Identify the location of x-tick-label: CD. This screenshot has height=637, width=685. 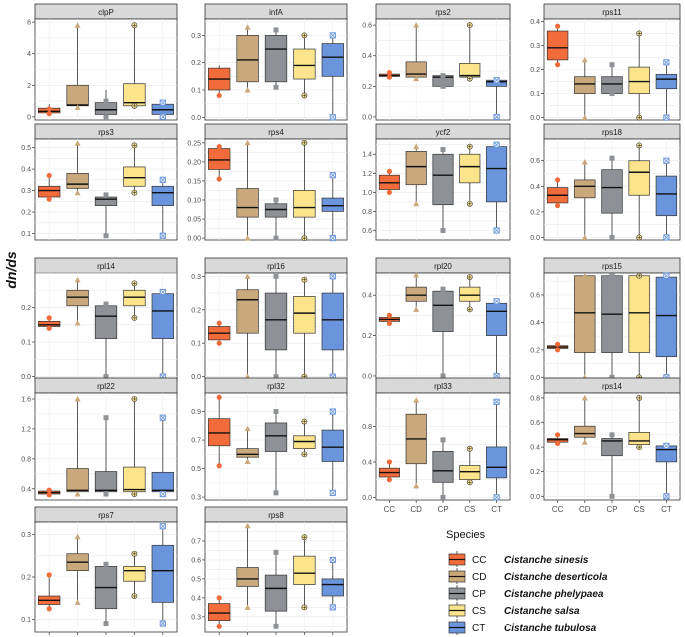
(416, 509).